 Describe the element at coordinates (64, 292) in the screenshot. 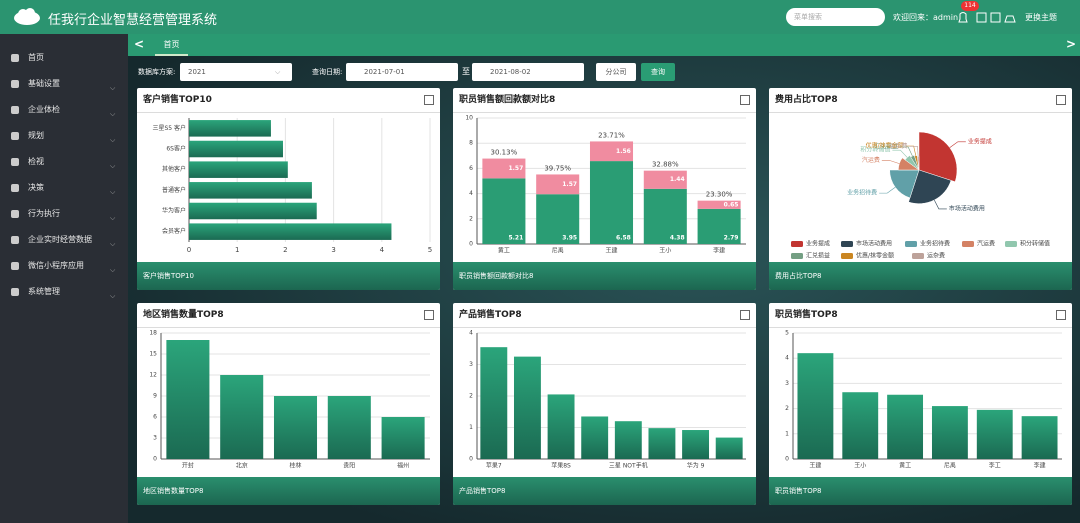

I see `menu-item: 系统管理 ⌵` at that location.